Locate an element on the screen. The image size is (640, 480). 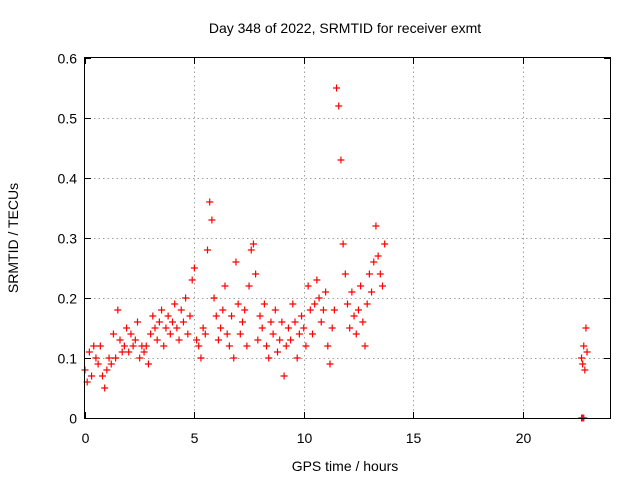
x-axis-label: GPS time / hours is located at coordinates (345, 466).